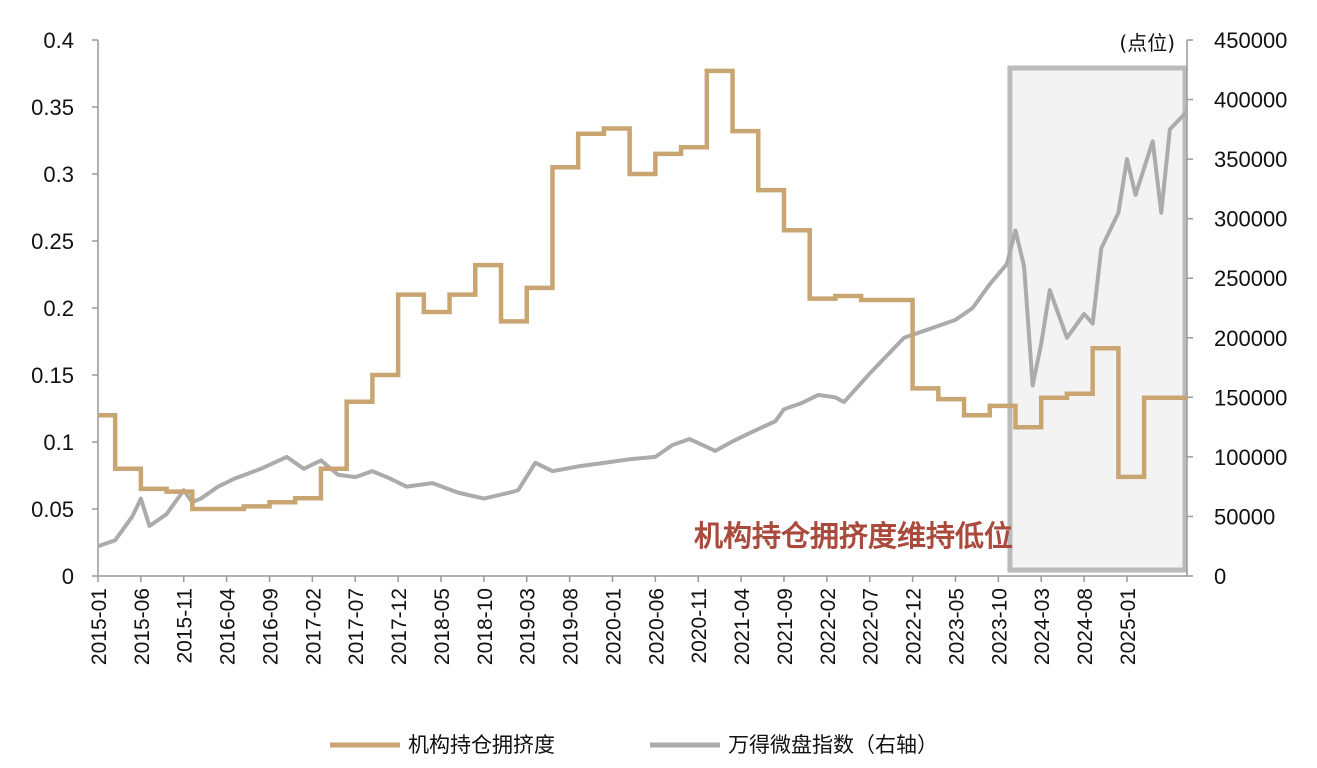 Image resolution: width=1317 pixels, height=768 pixels. I want to click on left-tick-label: 0.1, so click(58, 442).